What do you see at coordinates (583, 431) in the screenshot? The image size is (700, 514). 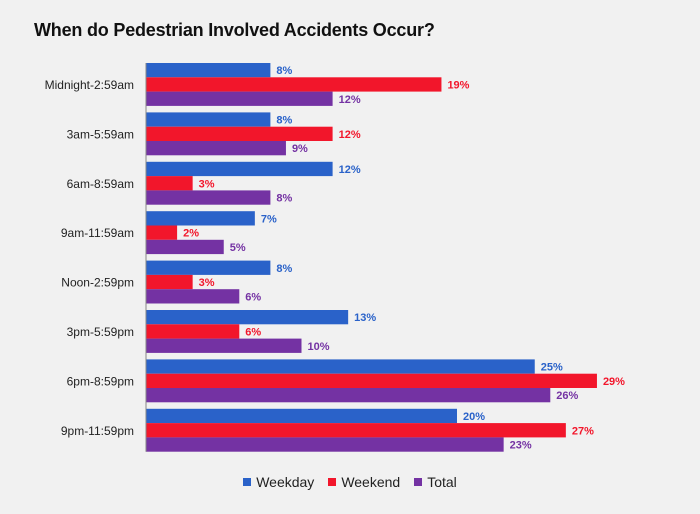 I see `data-label: 27%` at bounding box center [583, 431].